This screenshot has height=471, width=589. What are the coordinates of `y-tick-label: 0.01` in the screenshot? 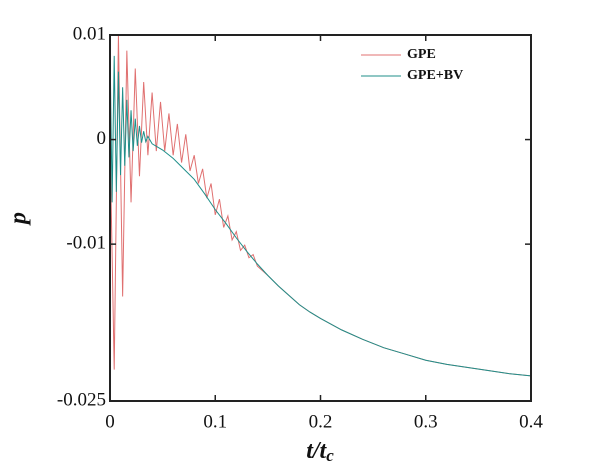 It's located at (89, 33).